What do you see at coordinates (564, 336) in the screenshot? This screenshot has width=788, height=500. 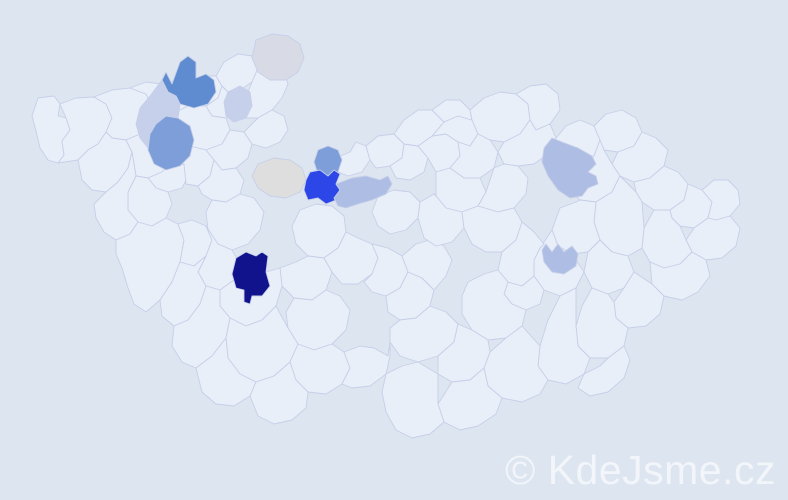 I see `district-hodonin` at bounding box center [564, 336].